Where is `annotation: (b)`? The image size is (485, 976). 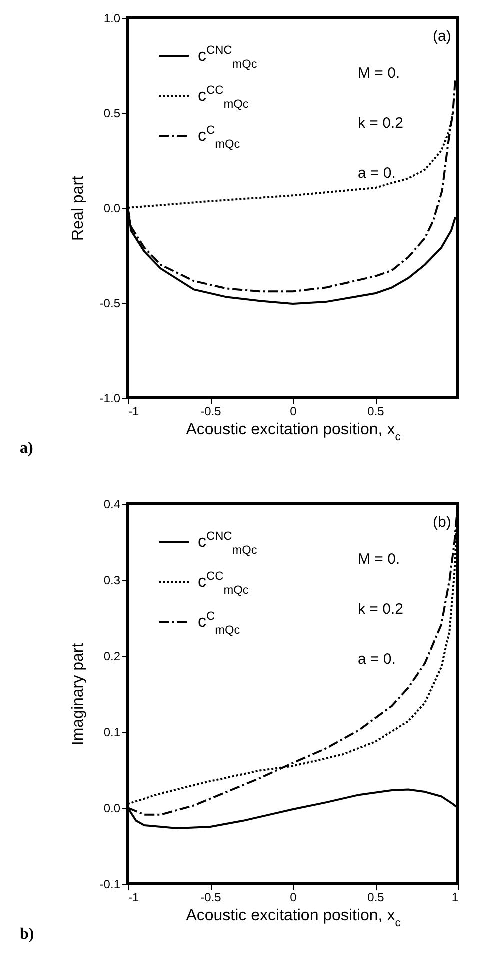
annotation: (b) is located at coordinates (442, 522).